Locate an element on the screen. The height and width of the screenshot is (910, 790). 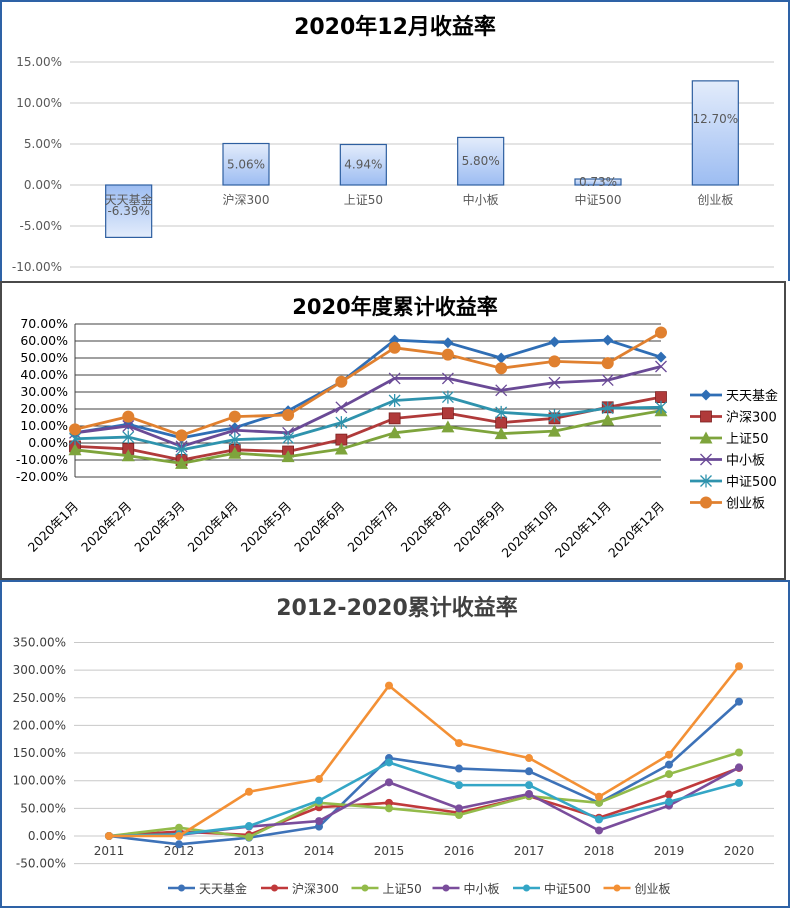
series-上证50 is located at coordinates (368, 436).